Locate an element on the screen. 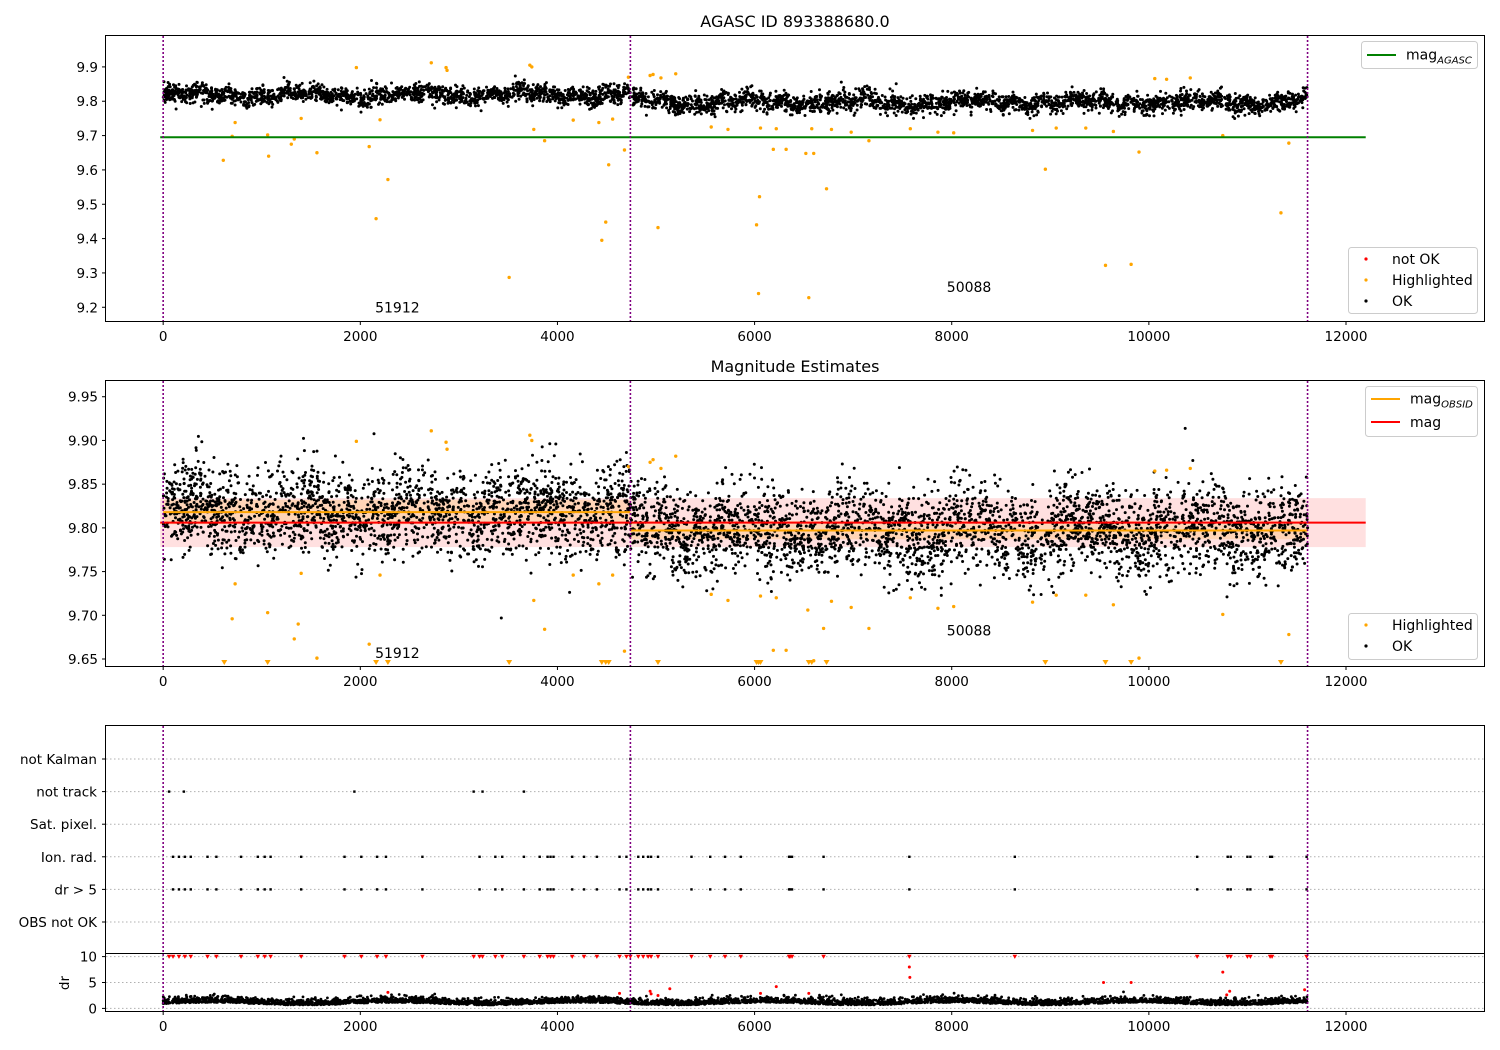  middle-title: Magnitude Estimates is located at coordinates (795, 366).